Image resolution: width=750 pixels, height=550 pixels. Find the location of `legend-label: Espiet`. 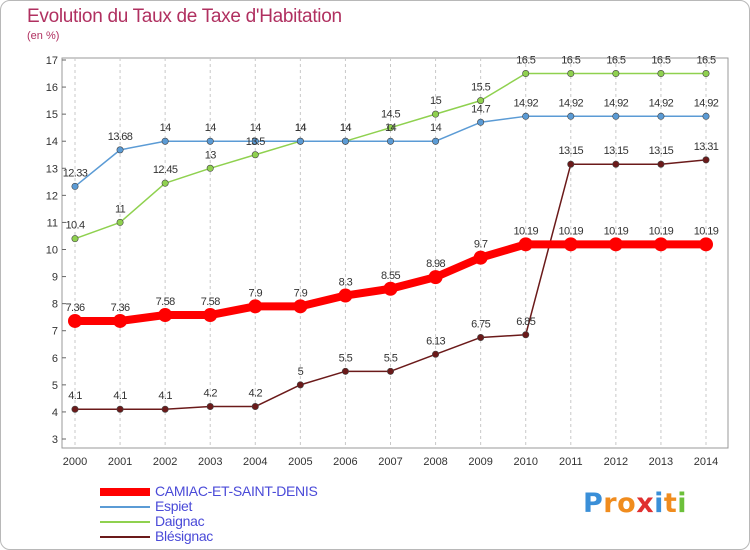

legend-label: Espiet is located at coordinates (174, 506).